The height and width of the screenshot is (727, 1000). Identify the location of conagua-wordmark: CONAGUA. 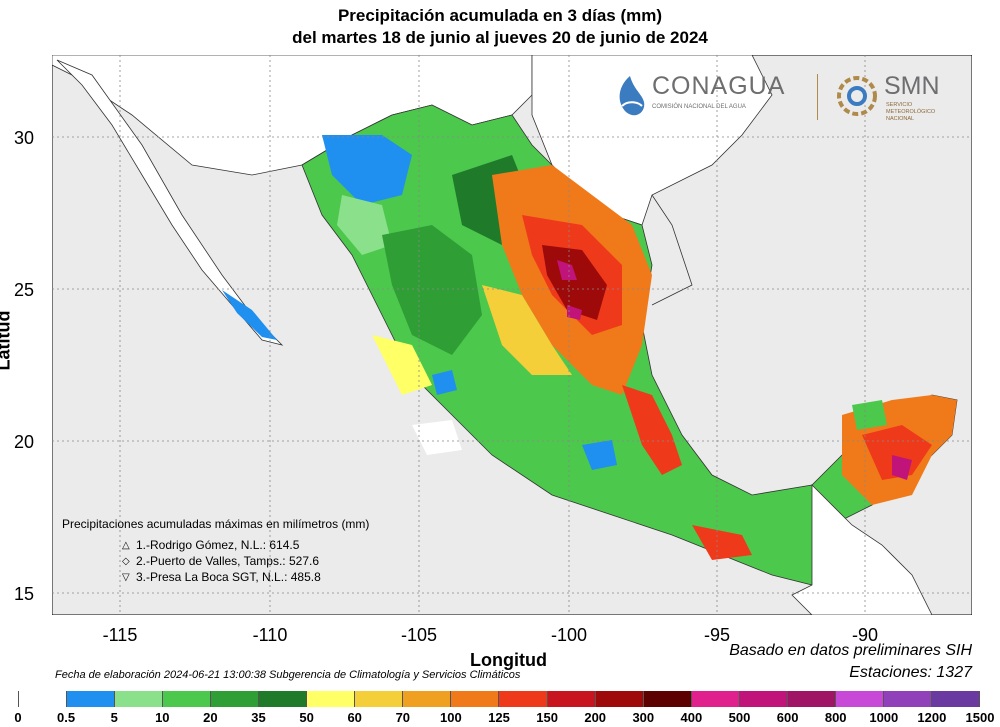
(719, 86).